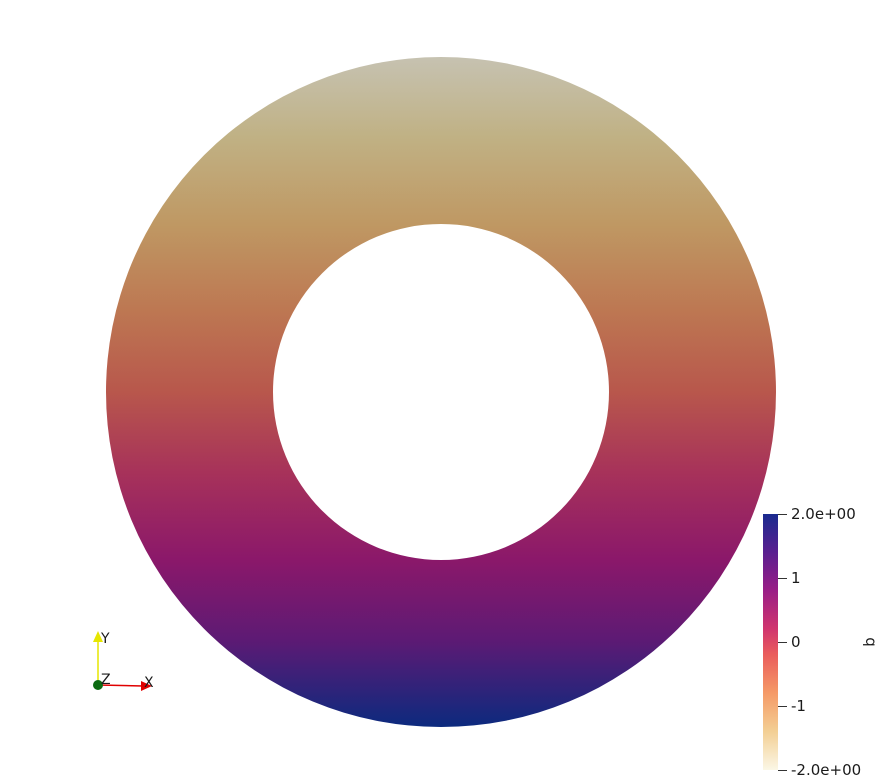  I want to click on x-axis-label: X, so click(149, 683).